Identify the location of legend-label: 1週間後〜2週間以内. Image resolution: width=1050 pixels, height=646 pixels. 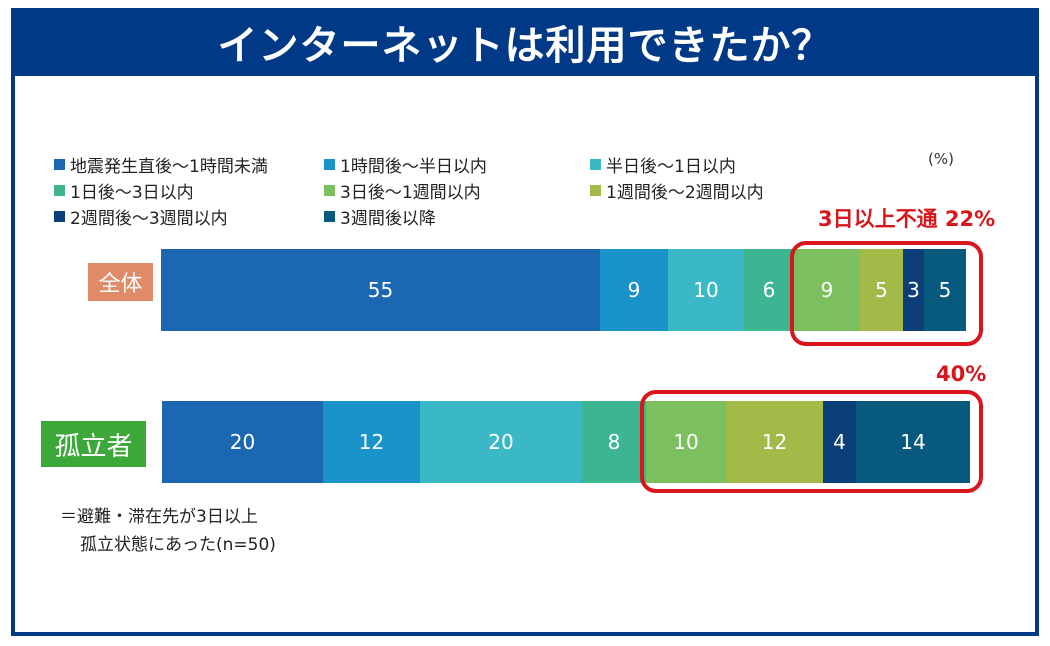
(685, 192).